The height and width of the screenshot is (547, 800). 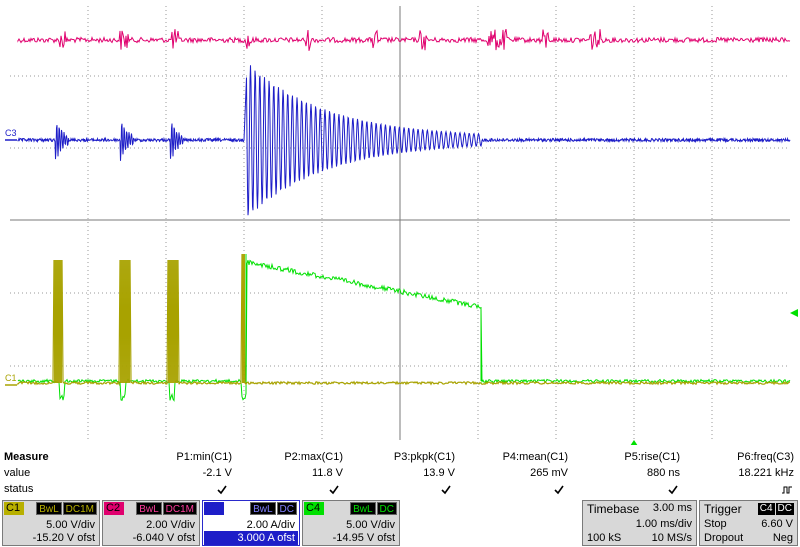 I want to click on channel-c3-descriptor: C3 BwL DC 2.00 A/div 3.000 A ofst, so click(x=251, y=523).